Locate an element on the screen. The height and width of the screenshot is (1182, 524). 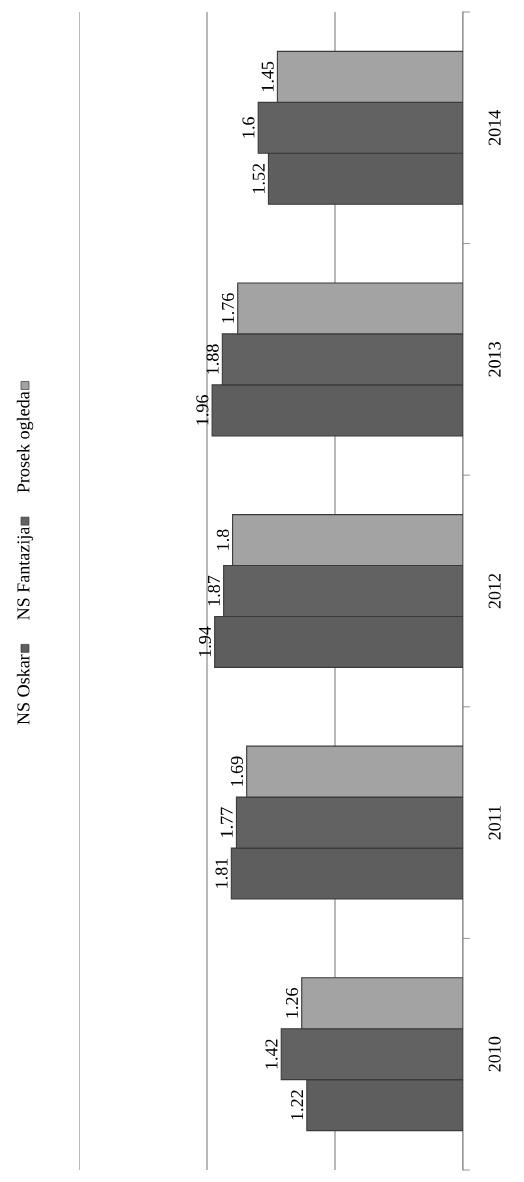
y-tick-label: 2012 is located at coordinates (494, 591).